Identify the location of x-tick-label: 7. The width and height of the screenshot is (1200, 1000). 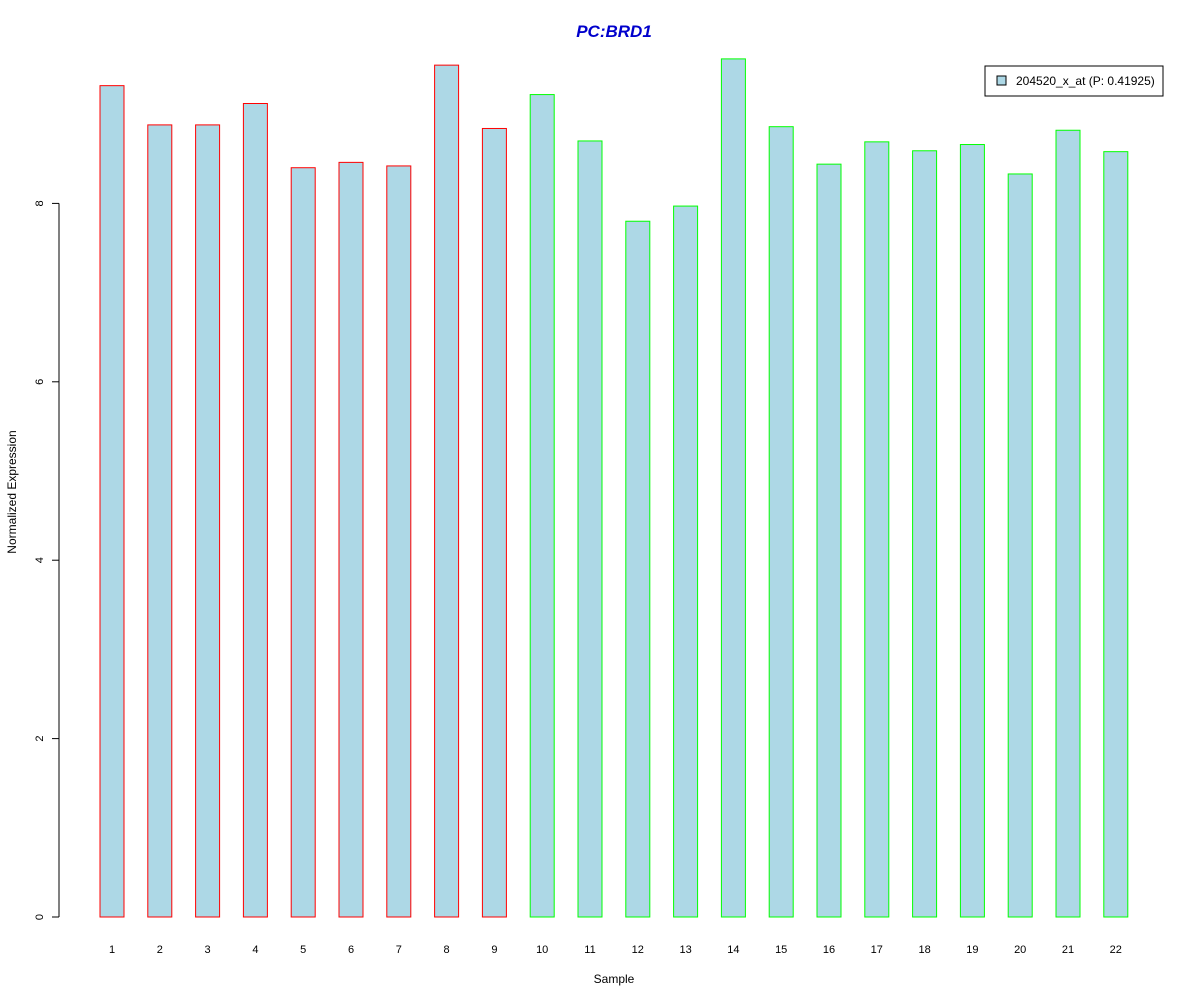
(399, 950).